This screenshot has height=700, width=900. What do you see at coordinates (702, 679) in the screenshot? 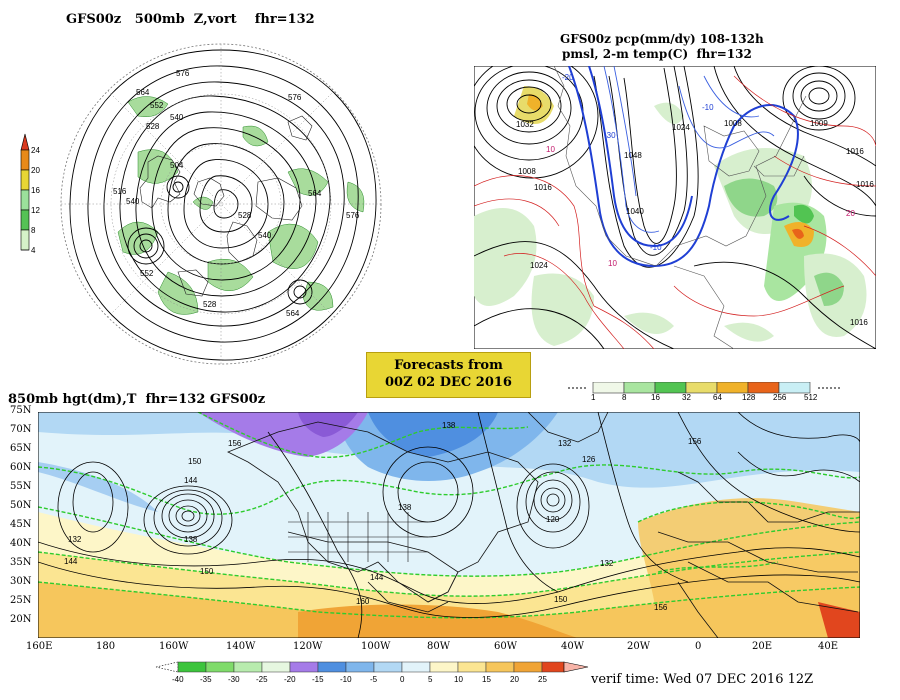
I see `verif-time: verif time: Wed 07 DEC 2016 12Z` at bounding box center [702, 679].